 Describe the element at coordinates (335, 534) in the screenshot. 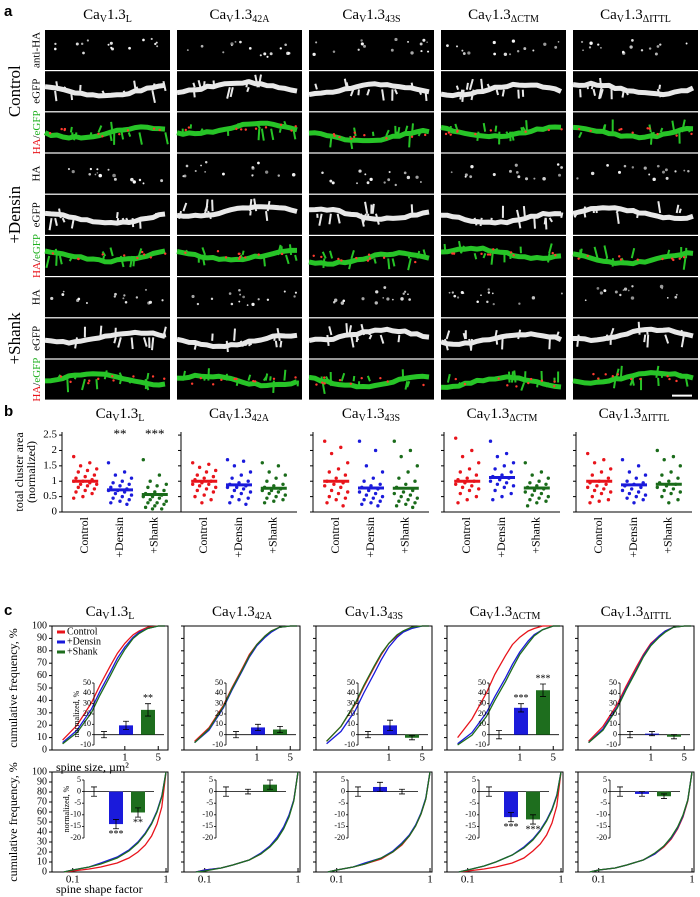

I see `x-tick-label: Control` at that location.